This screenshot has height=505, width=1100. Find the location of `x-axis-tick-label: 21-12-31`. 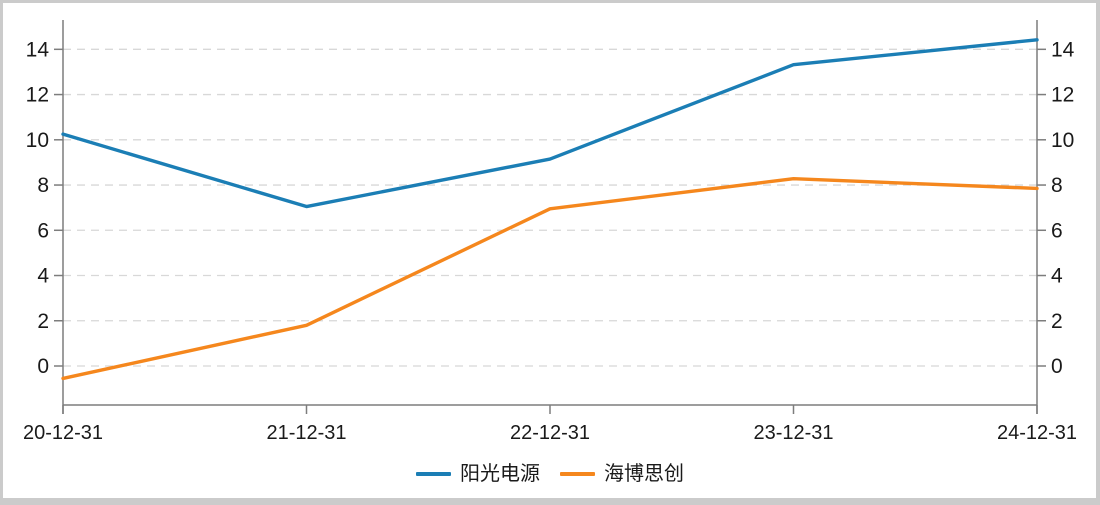

x-axis-tick-label: 21-12-31 is located at coordinates (306, 433).